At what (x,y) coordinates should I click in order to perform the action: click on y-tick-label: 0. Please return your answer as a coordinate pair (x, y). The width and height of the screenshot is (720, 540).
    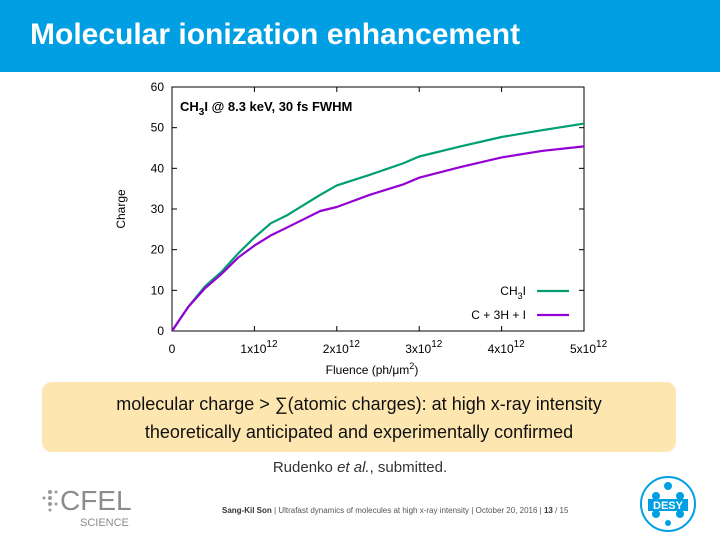
    Looking at the image, I should click on (160, 331).